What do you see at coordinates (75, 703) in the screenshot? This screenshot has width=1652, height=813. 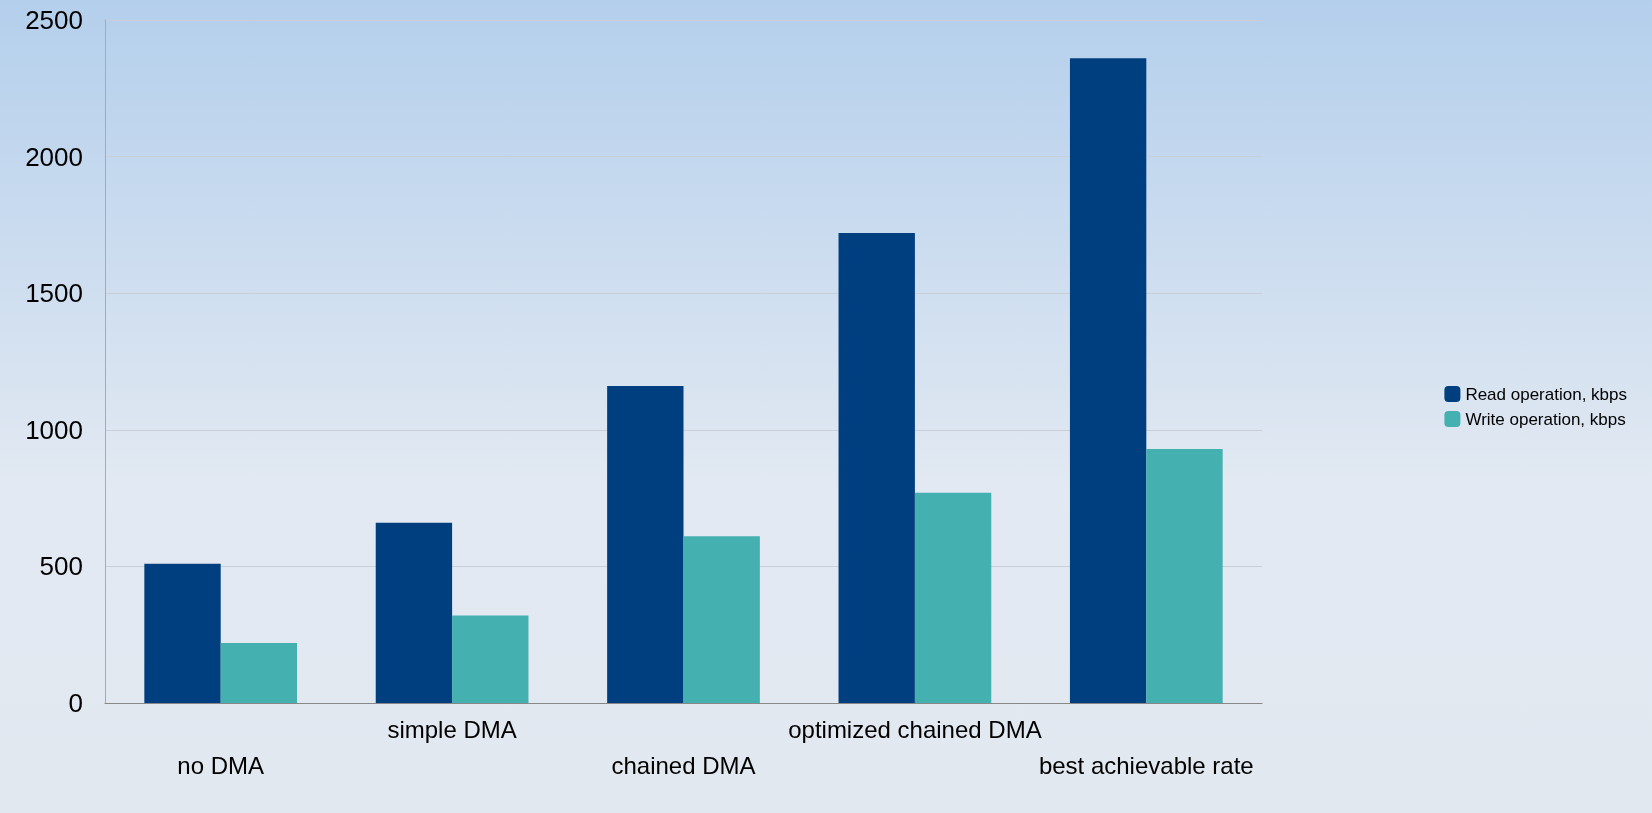 I see `y-tick-label: 0` at bounding box center [75, 703].